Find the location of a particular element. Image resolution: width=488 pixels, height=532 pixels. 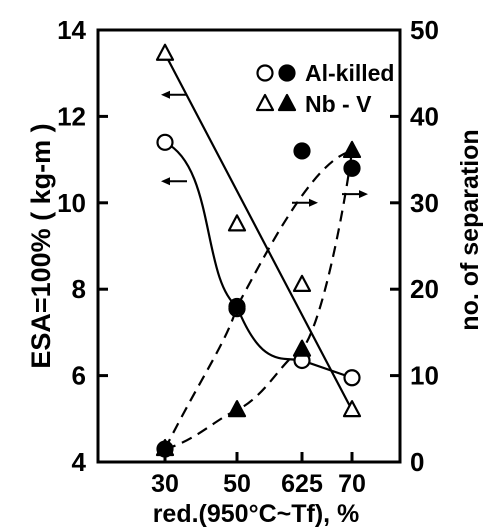

x-tick-label: 70 is located at coordinates (352, 484).